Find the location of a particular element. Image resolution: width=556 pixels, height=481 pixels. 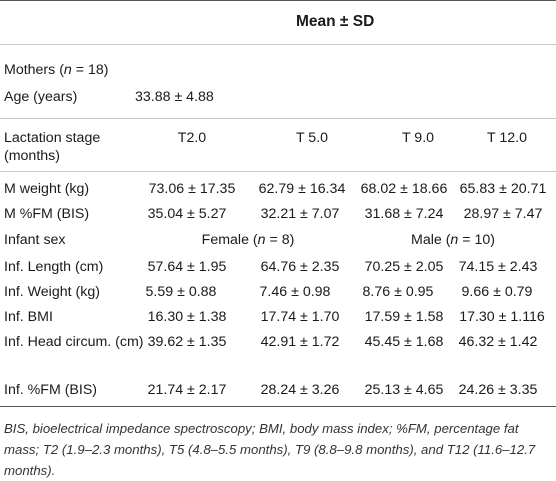

cell-value: 21.74 ± 2.17 is located at coordinates (187, 390).